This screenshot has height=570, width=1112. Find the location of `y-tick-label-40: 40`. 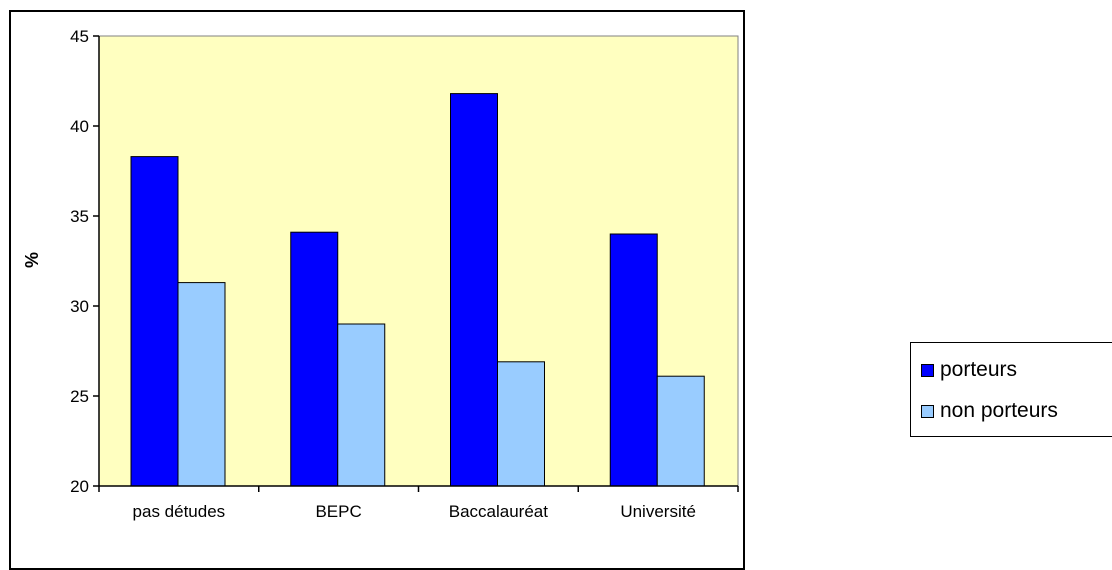

y-tick-label-40: 40 is located at coordinates (79, 126).